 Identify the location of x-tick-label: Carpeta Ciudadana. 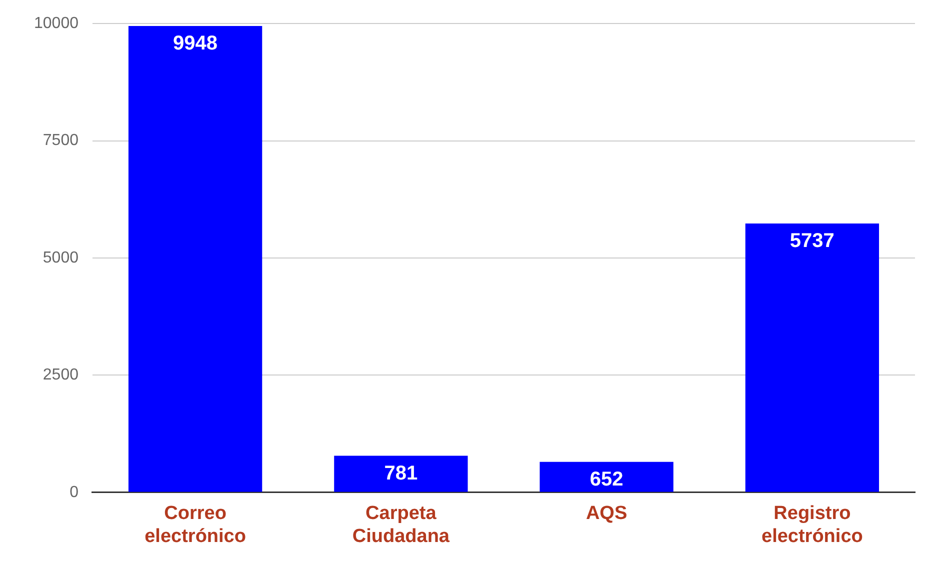
(401, 525).